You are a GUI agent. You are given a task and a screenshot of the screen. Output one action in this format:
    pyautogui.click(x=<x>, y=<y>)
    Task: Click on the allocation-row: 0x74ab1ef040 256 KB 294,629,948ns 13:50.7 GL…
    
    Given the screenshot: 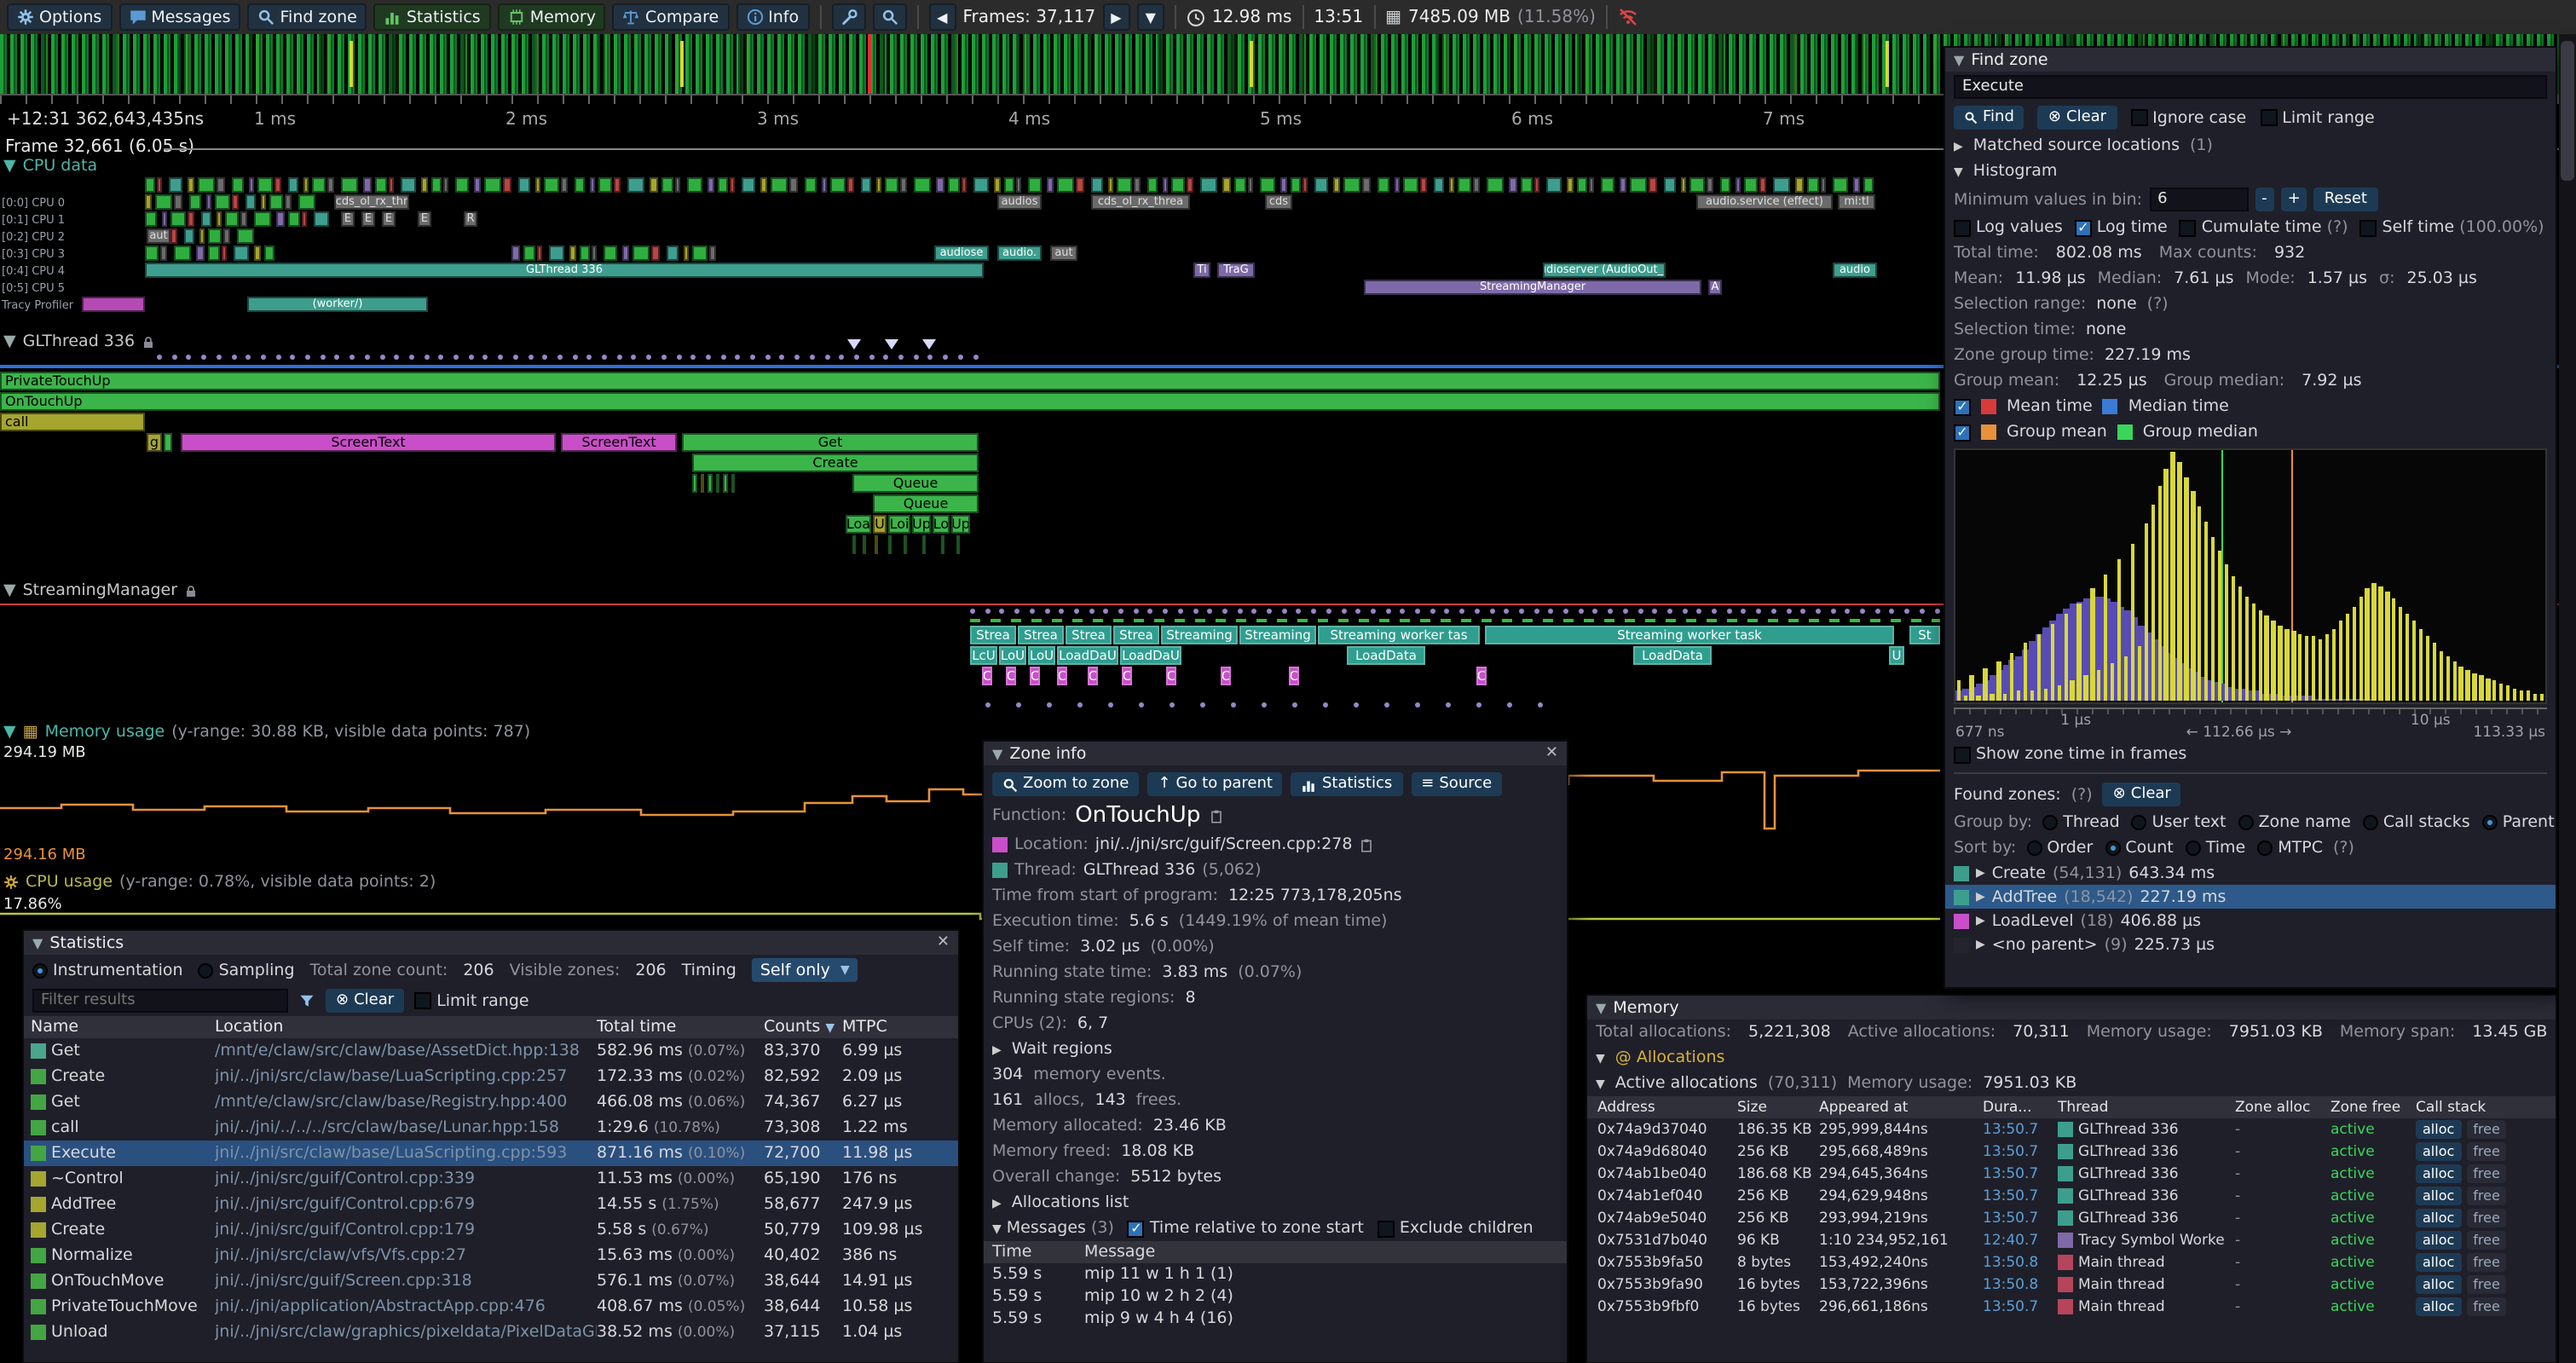 What is the action you would take?
    pyautogui.click(x=2071, y=1196)
    